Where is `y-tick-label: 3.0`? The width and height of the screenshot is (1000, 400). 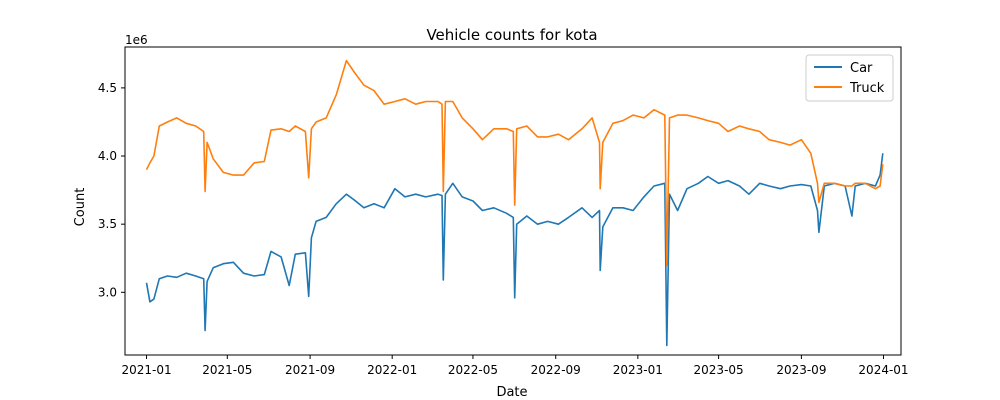
y-tick-label: 3.0 is located at coordinates (107, 292).